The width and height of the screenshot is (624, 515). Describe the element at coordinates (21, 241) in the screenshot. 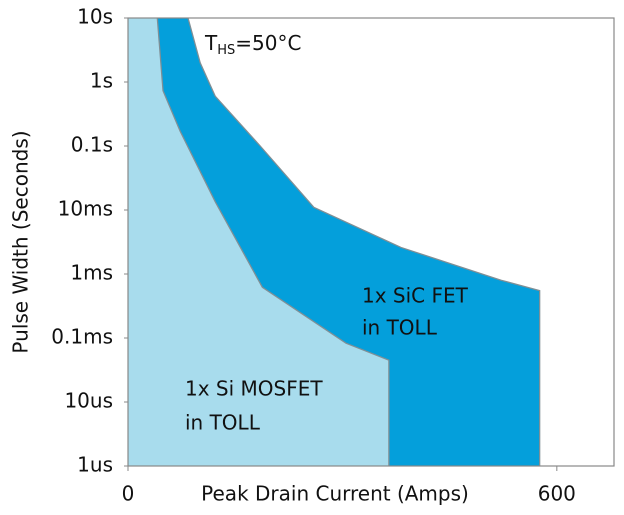

I see `y-axis-title: Pulse Width (Seconds)` at that location.